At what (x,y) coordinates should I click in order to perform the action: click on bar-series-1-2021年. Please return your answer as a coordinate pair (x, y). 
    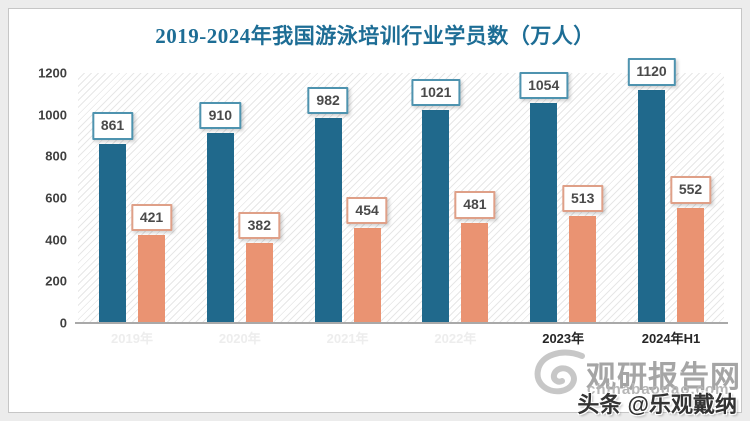
    Looking at the image, I should click on (328, 220).